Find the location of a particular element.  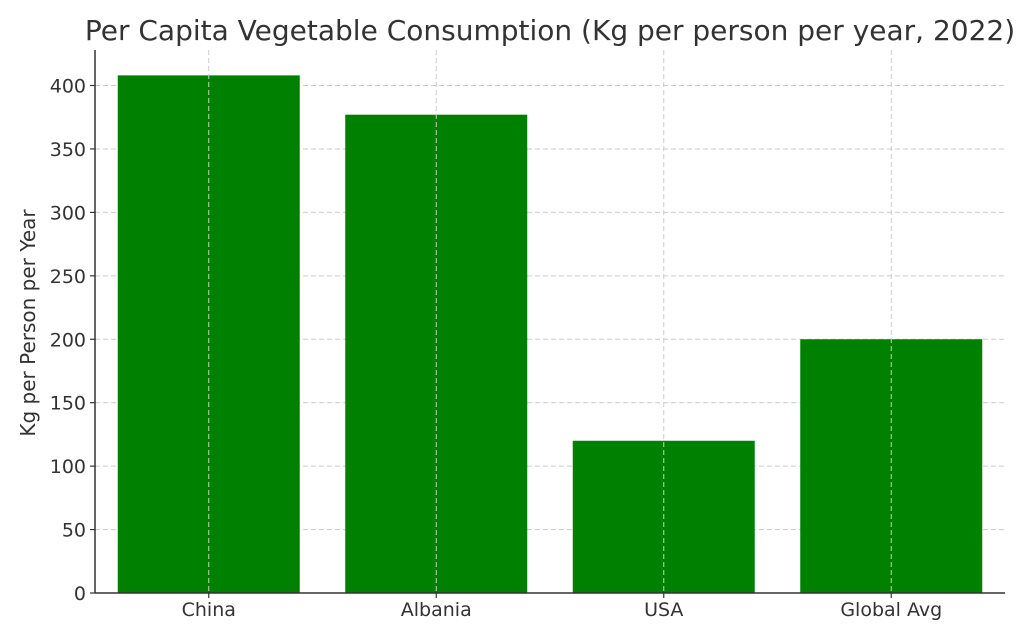

y-axis-label: Kg per Person per Year is located at coordinates (28, 323).